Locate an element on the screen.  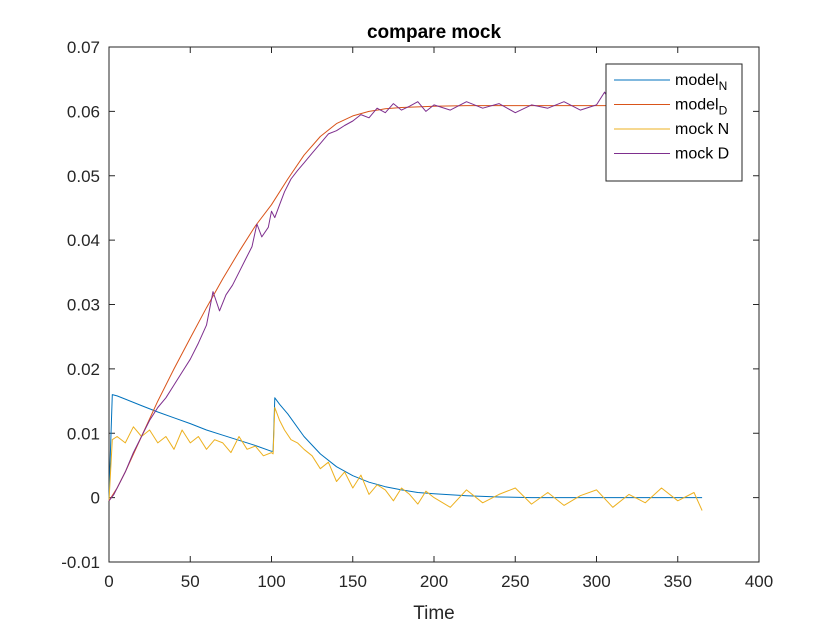
series-line-model-n is located at coordinates (405, 447).